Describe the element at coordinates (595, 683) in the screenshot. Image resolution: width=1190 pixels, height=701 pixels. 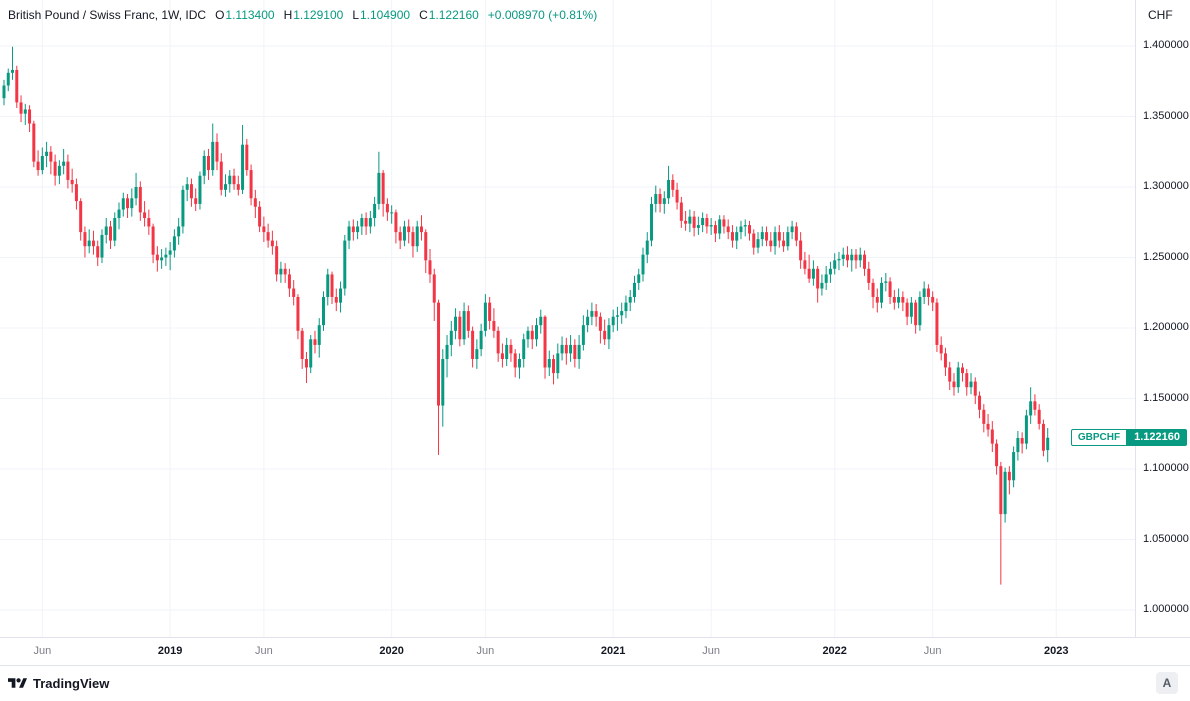
I see `footer: TradingView A` at that location.